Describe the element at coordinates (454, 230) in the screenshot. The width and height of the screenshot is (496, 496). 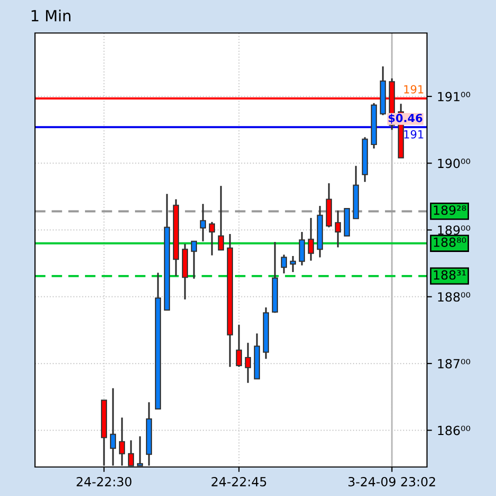
I see `y-tick-label: 189⁰⁰` at that location.